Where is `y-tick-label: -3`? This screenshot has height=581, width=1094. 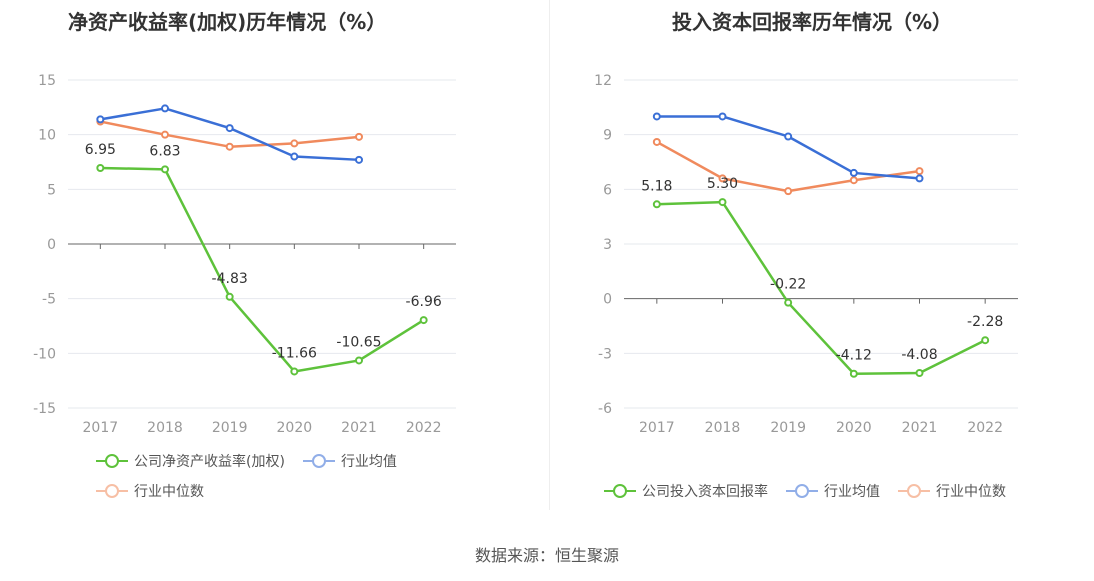 y-tick-label: -3 is located at coordinates (605, 354).